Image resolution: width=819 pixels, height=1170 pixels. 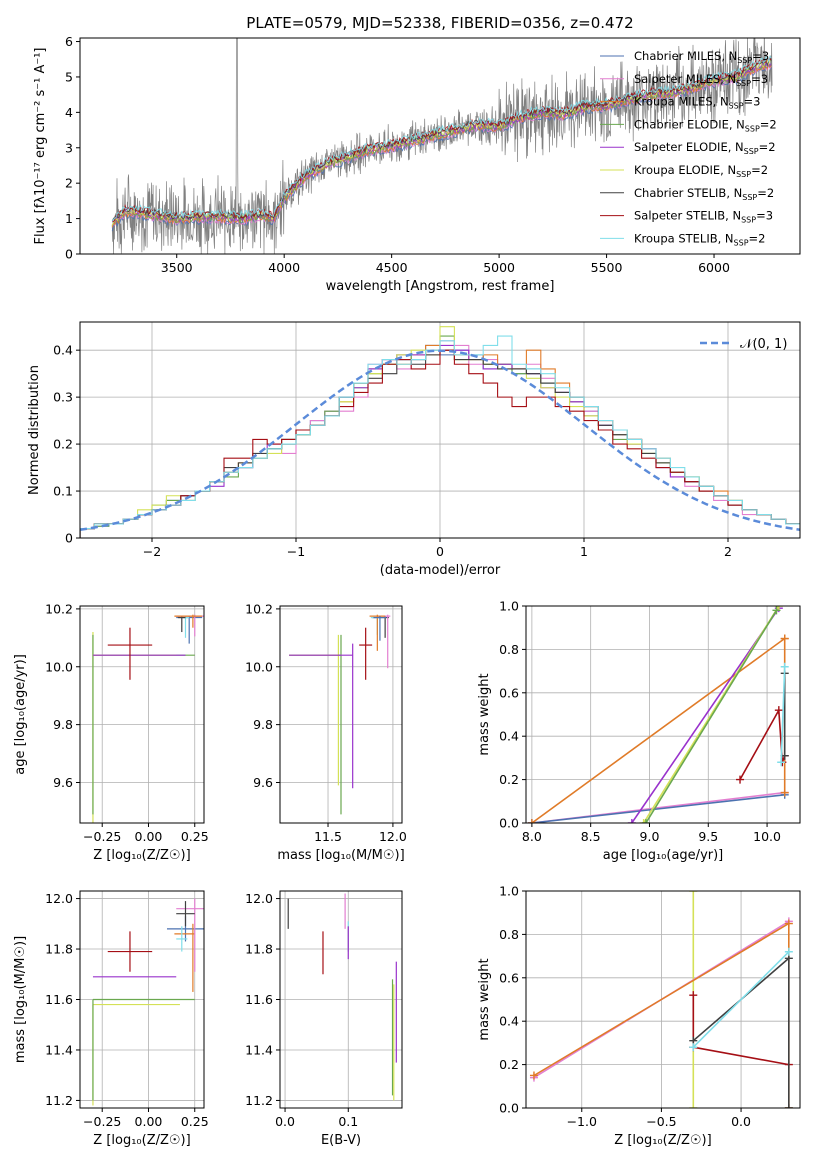 I want to click on legend-label: Chabrier MILES, N, so click(x=685, y=56).